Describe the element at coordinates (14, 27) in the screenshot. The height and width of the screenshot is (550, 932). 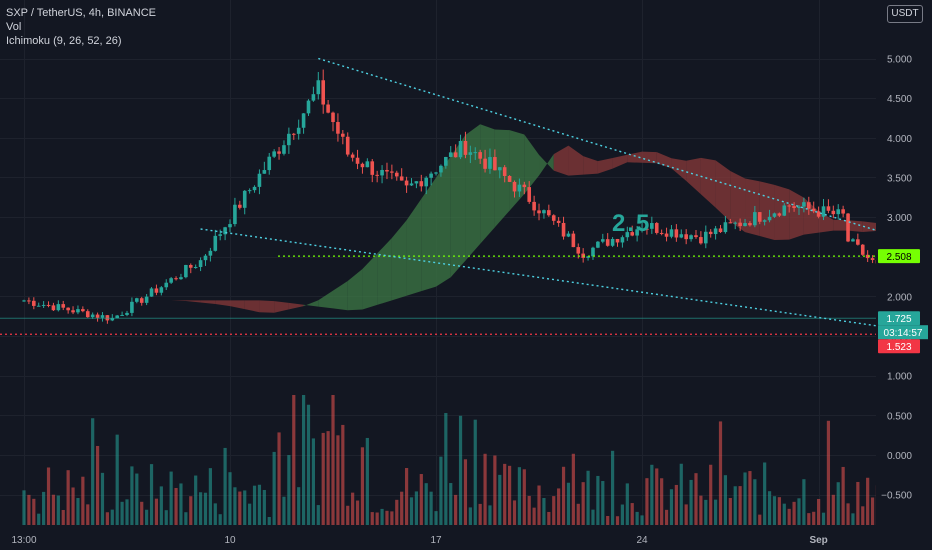
I see `volume-indicator-label: Vol` at that location.